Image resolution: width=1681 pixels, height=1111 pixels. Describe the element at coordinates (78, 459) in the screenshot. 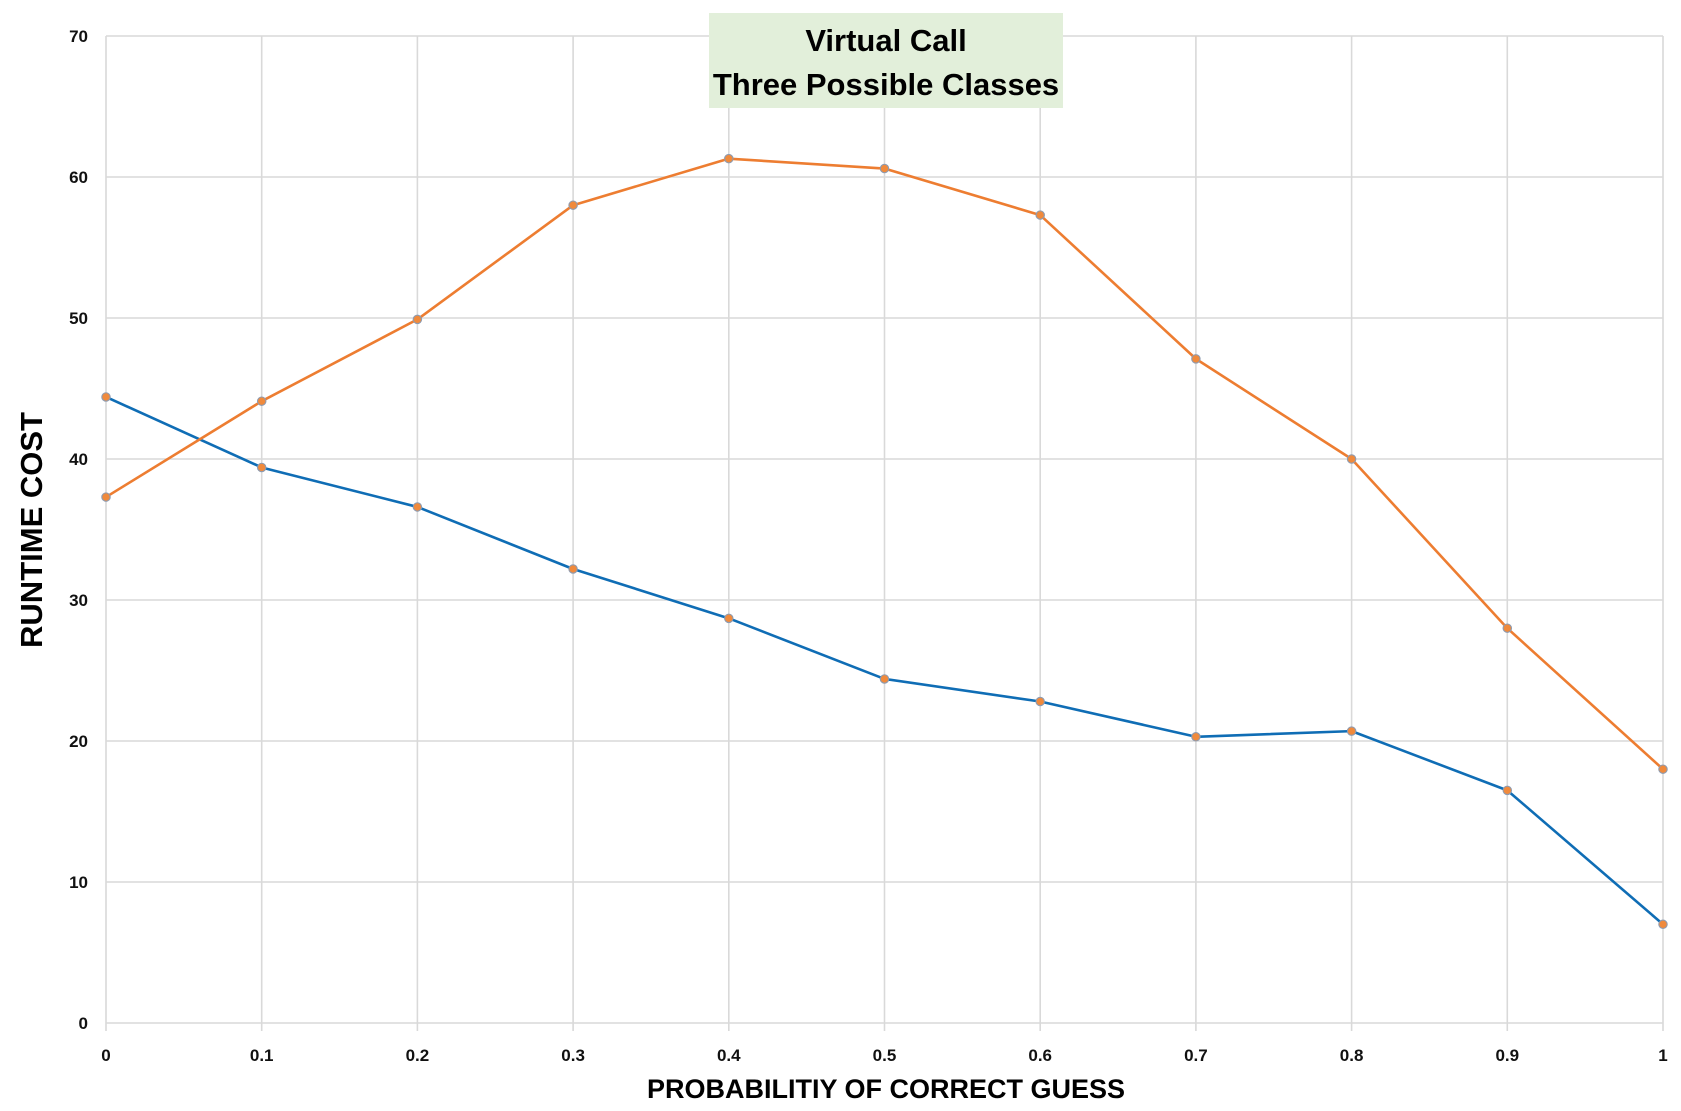

I see `y-tick-label: 40` at that location.